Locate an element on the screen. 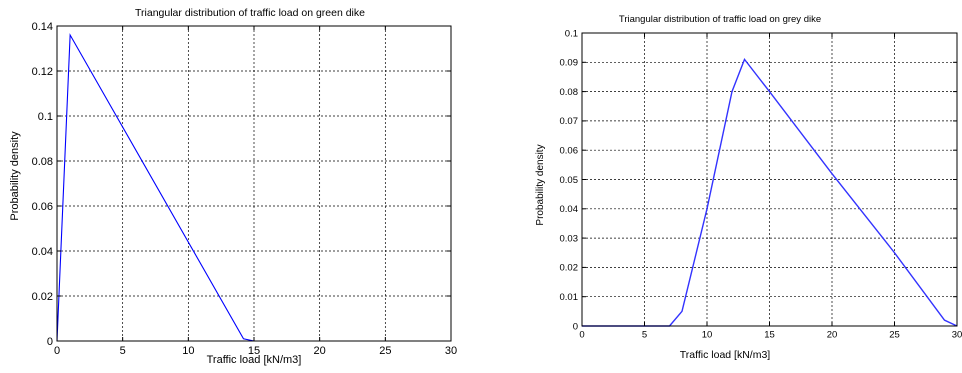 The width and height of the screenshot is (962, 373). y-tick-label: 0.14 is located at coordinates (42, 27).